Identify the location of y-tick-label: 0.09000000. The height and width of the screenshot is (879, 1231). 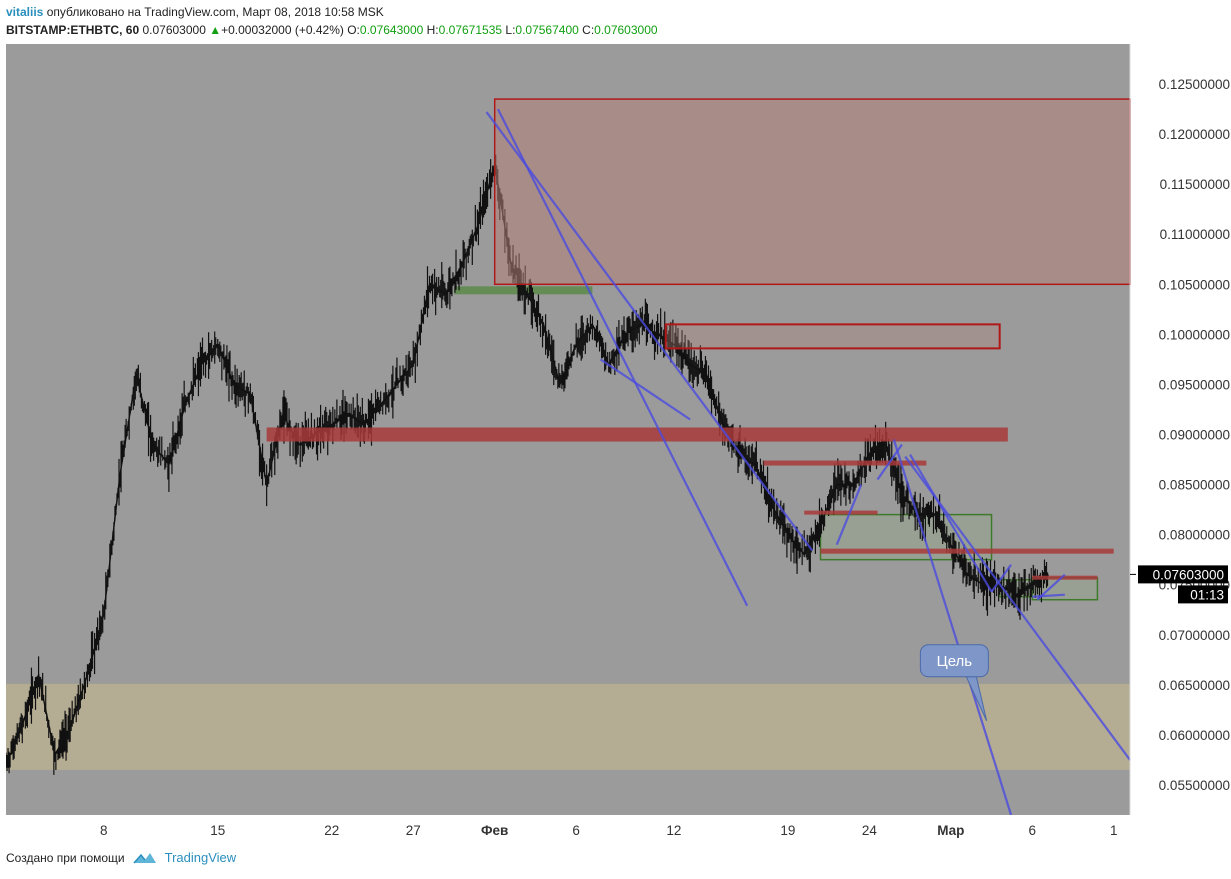
(1194, 435).